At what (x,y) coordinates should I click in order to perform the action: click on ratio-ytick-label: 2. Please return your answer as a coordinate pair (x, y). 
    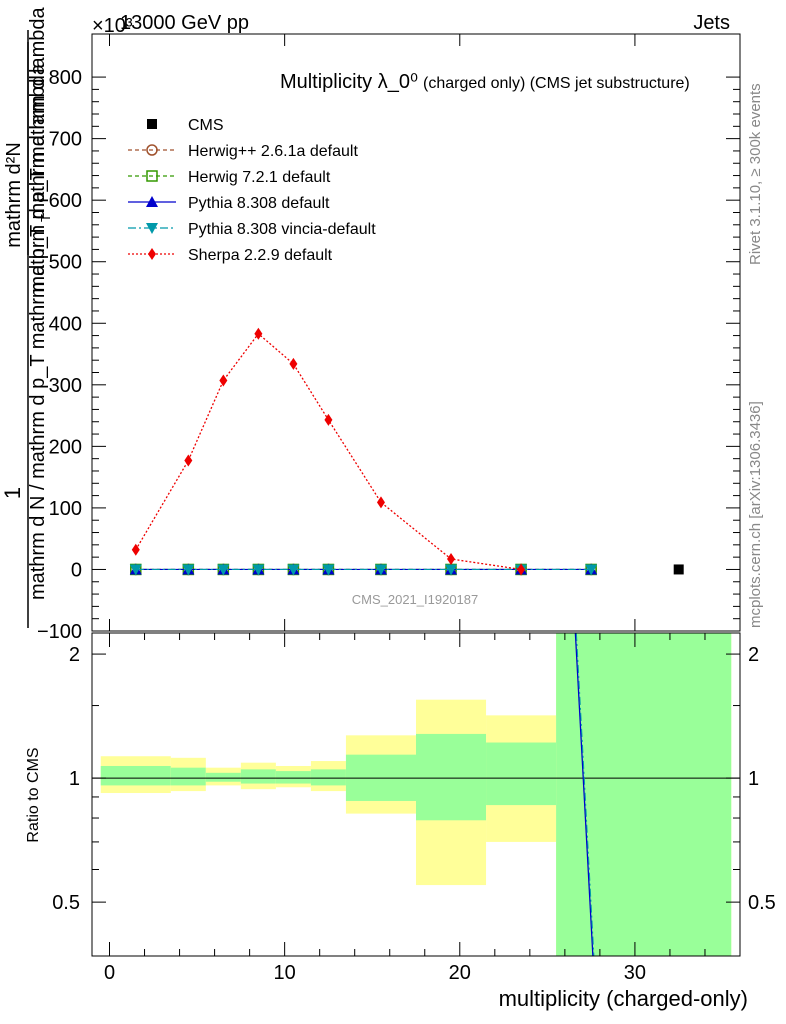
    Looking at the image, I should click on (74, 655).